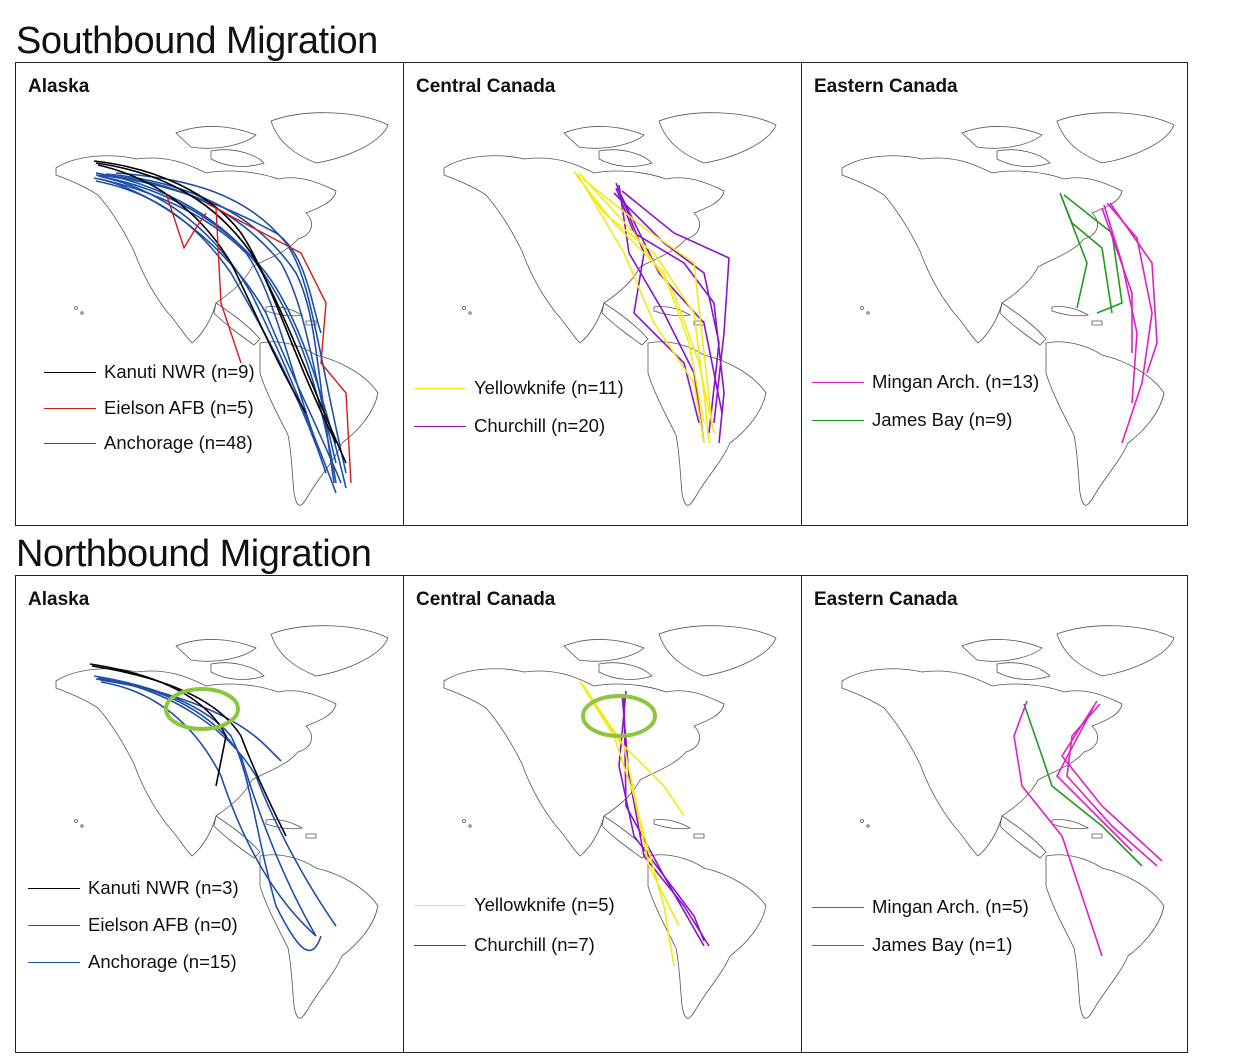 The width and height of the screenshot is (1246, 1064). I want to click on southbound-alaska-panel: Alaska, so click(209, 294).